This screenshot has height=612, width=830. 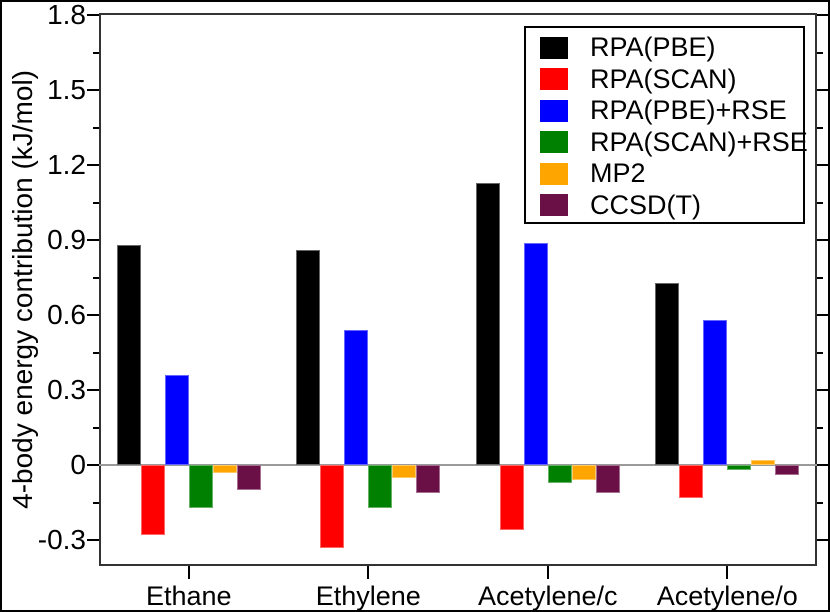 I want to click on bar-rpa-pbe--acetylene-c, so click(x=487, y=323).